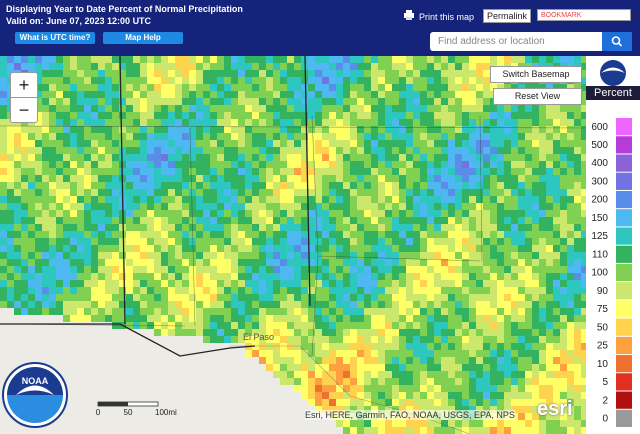 Image resolution: width=640 pixels, height=434 pixels. What do you see at coordinates (24, 110) in the screenshot?
I see `zoom-out: −` at bounding box center [24, 110].